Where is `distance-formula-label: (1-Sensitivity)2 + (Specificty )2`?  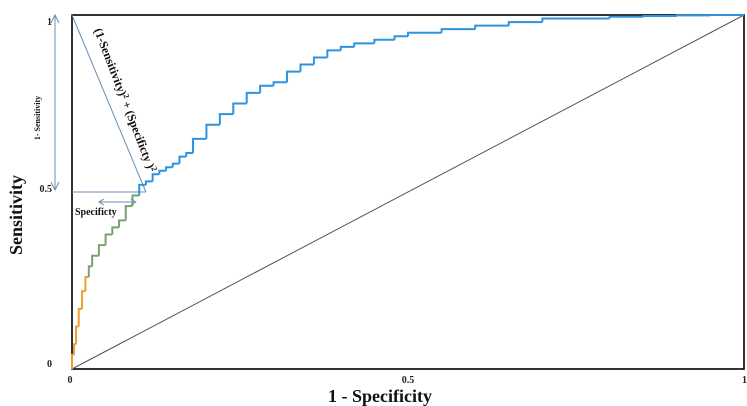 distance-formula-label: (1-Sensitivity)2 + (Specificty )2 is located at coordinates (125, 100).